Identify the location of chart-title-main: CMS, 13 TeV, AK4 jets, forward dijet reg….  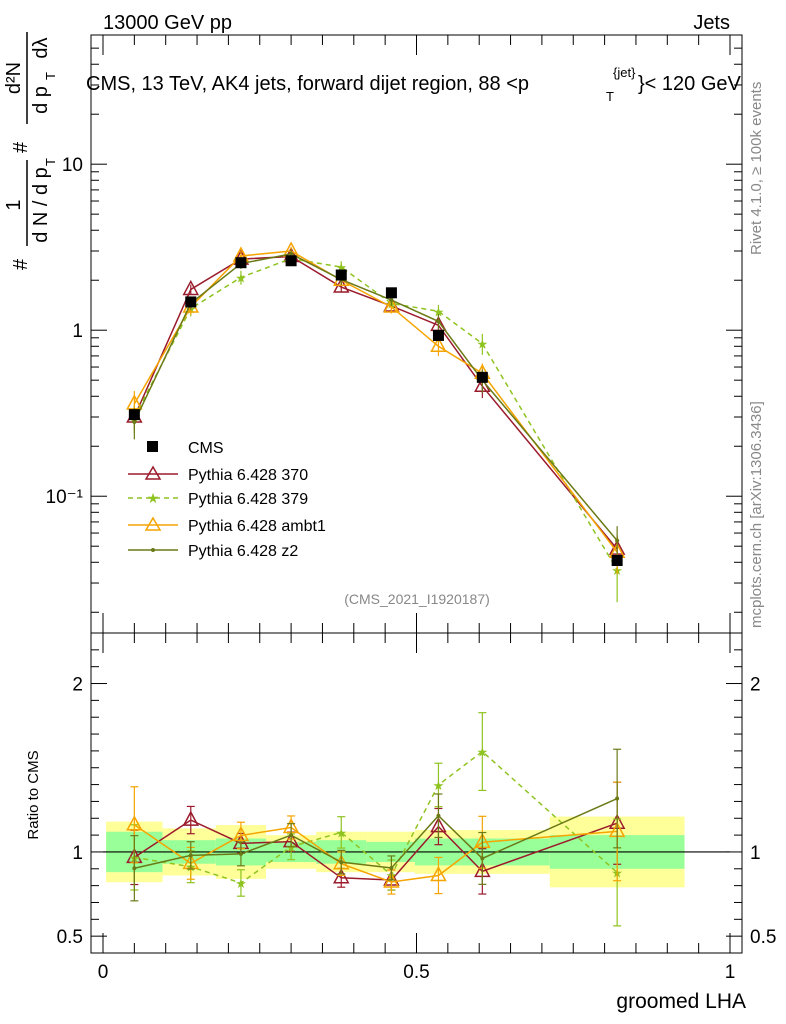
(307, 84).